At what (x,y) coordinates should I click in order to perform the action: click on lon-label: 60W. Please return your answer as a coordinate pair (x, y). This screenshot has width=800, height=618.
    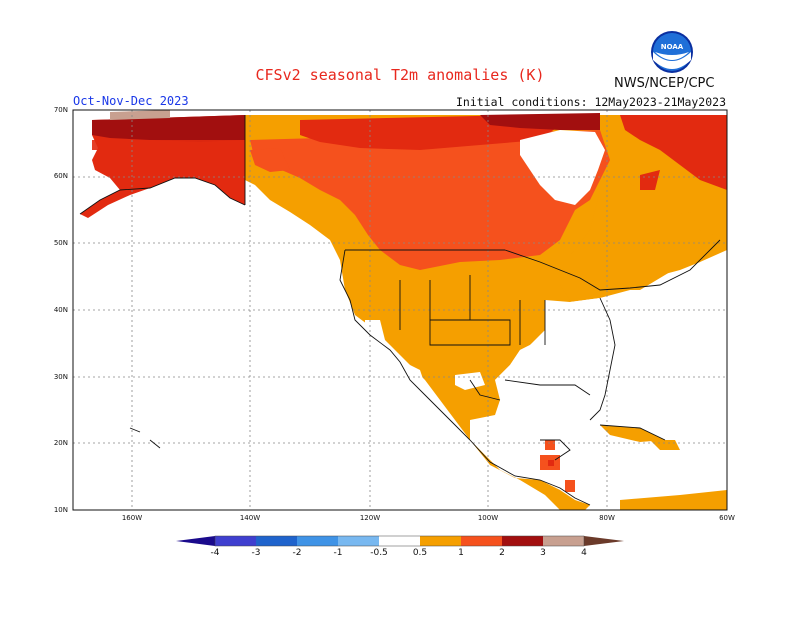
    Looking at the image, I should click on (727, 518).